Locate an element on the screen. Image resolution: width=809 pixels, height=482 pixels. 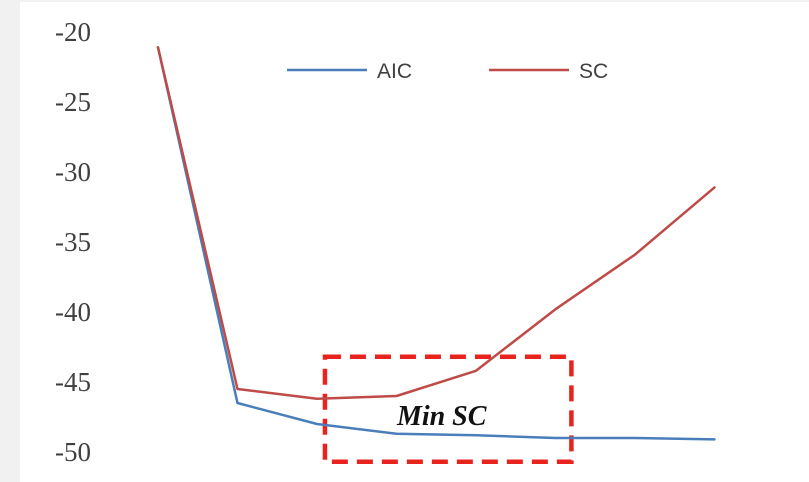
y-tick-label: -35 is located at coordinates (73, 242).